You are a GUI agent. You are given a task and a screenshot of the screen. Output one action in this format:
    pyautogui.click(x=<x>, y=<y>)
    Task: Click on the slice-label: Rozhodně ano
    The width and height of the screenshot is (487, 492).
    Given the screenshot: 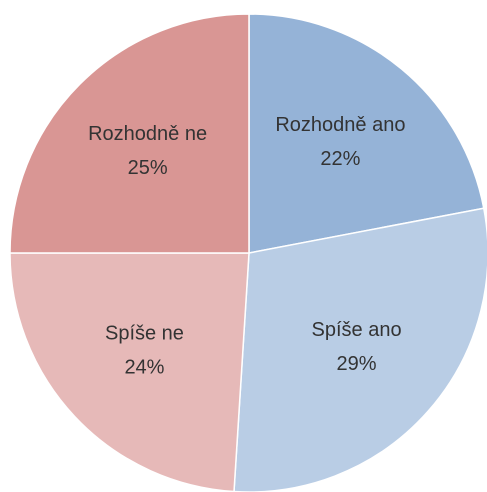 What is the action you would take?
    pyautogui.click(x=340, y=125)
    